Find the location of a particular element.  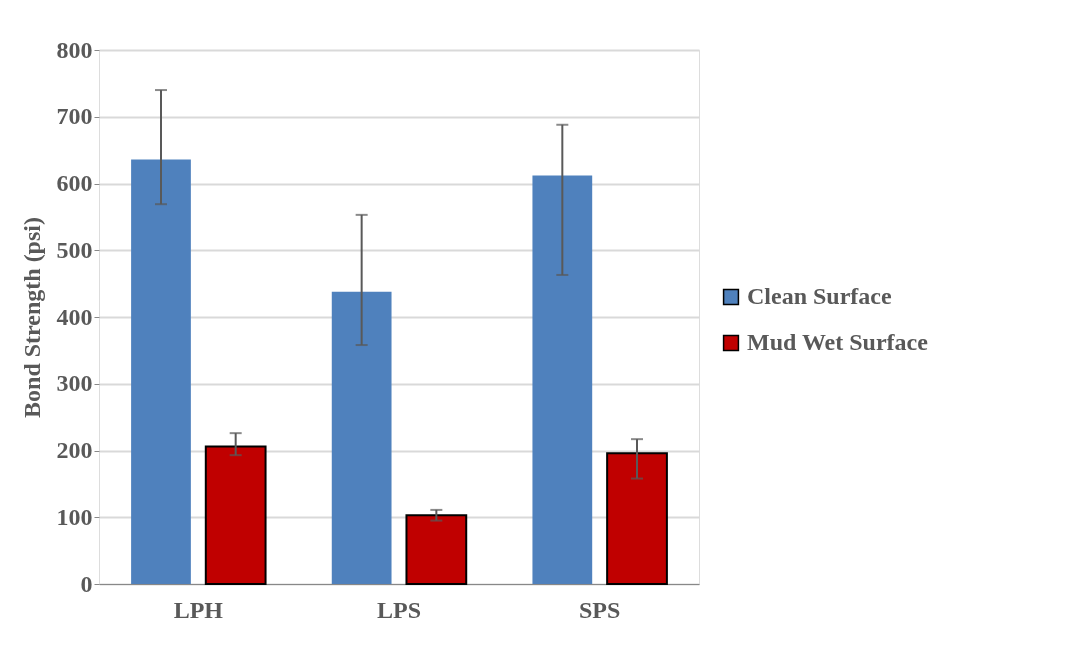

y-tick-label: 200 is located at coordinates (74, 450).